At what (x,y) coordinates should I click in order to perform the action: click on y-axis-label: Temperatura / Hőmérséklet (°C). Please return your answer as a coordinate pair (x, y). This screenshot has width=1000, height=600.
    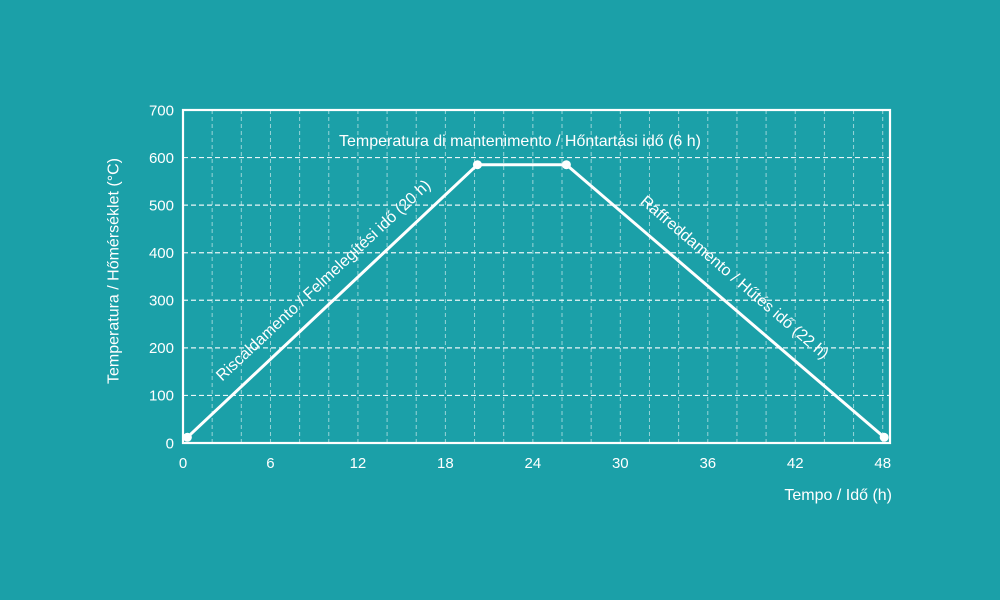
    Looking at the image, I should click on (114, 271).